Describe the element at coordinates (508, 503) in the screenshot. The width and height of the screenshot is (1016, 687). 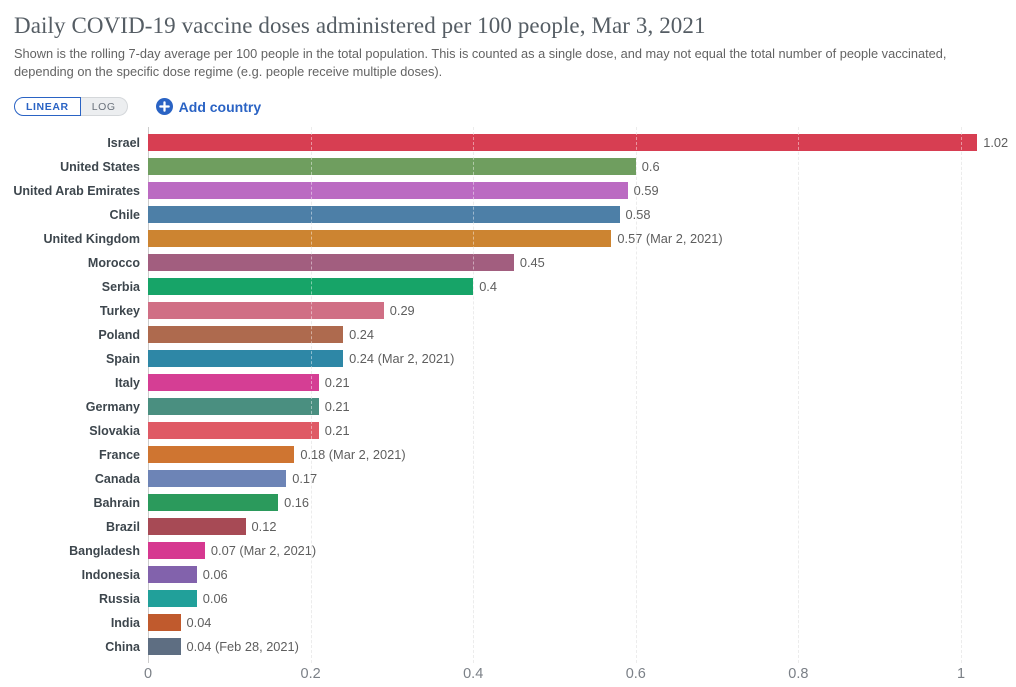
I see `table-row: Bahrain 0.16` at that location.